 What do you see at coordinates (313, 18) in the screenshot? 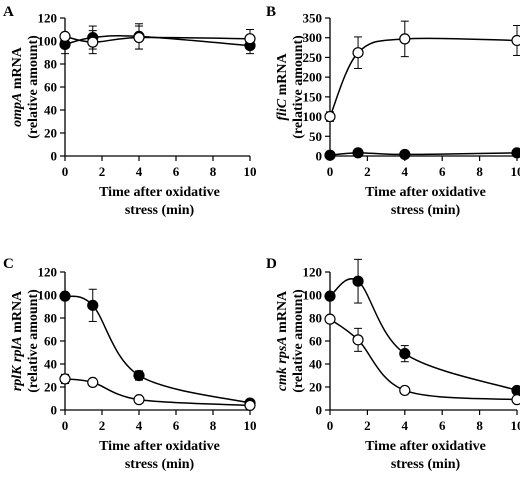
I see `panel-b-y-tick-label: 350` at bounding box center [313, 18].